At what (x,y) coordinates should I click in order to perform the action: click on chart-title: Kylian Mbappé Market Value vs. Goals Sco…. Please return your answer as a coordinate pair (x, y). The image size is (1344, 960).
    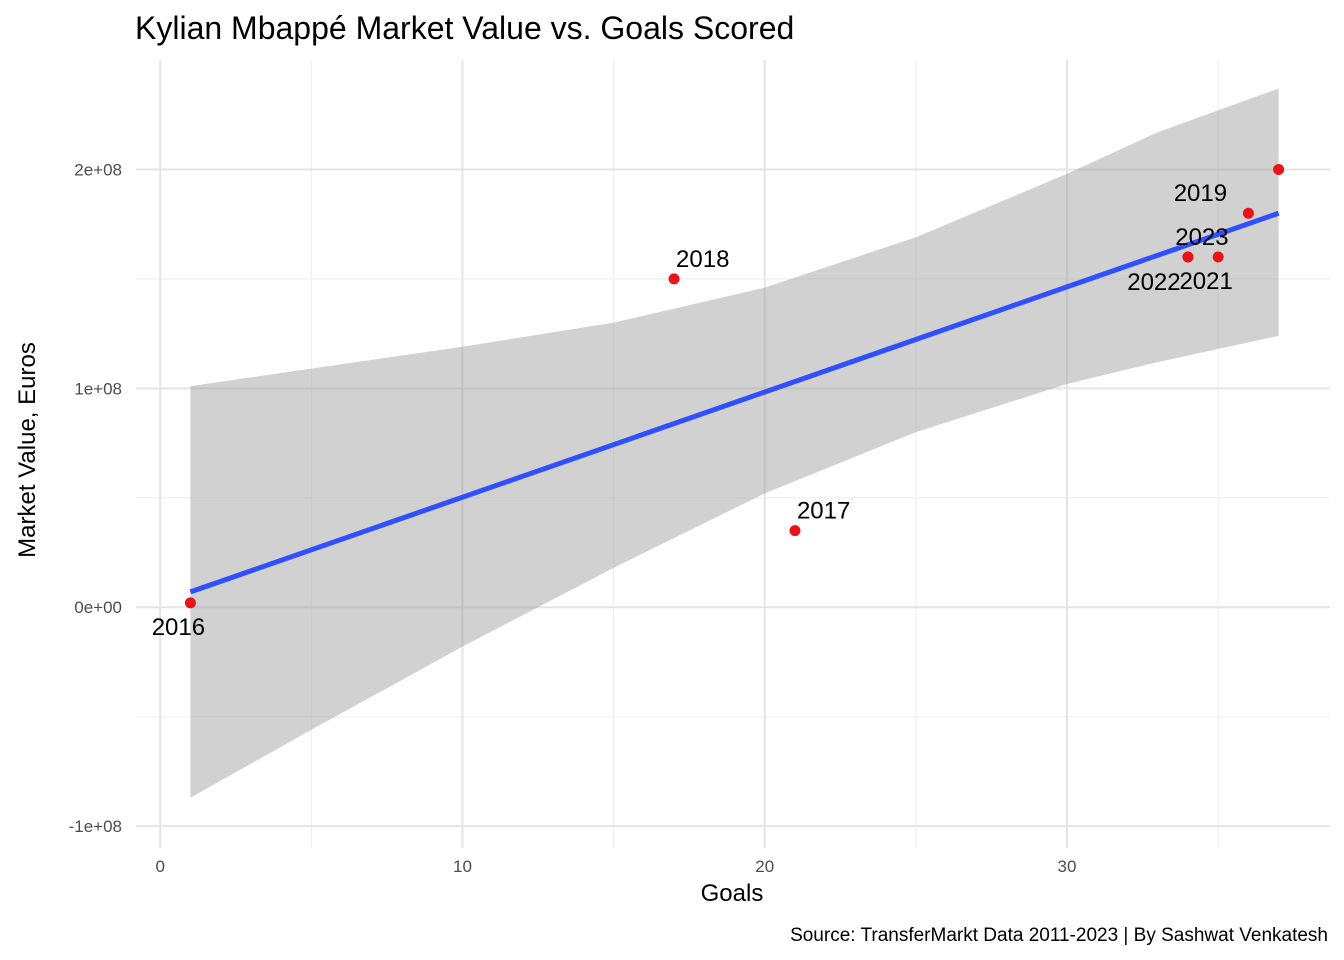
    Looking at the image, I should click on (464, 28).